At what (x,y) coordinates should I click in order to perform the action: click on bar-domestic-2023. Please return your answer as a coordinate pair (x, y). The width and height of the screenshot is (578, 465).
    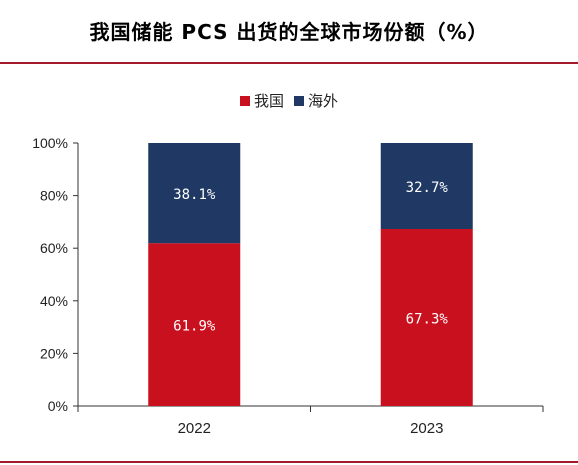
    Looking at the image, I should click on (426, 317).